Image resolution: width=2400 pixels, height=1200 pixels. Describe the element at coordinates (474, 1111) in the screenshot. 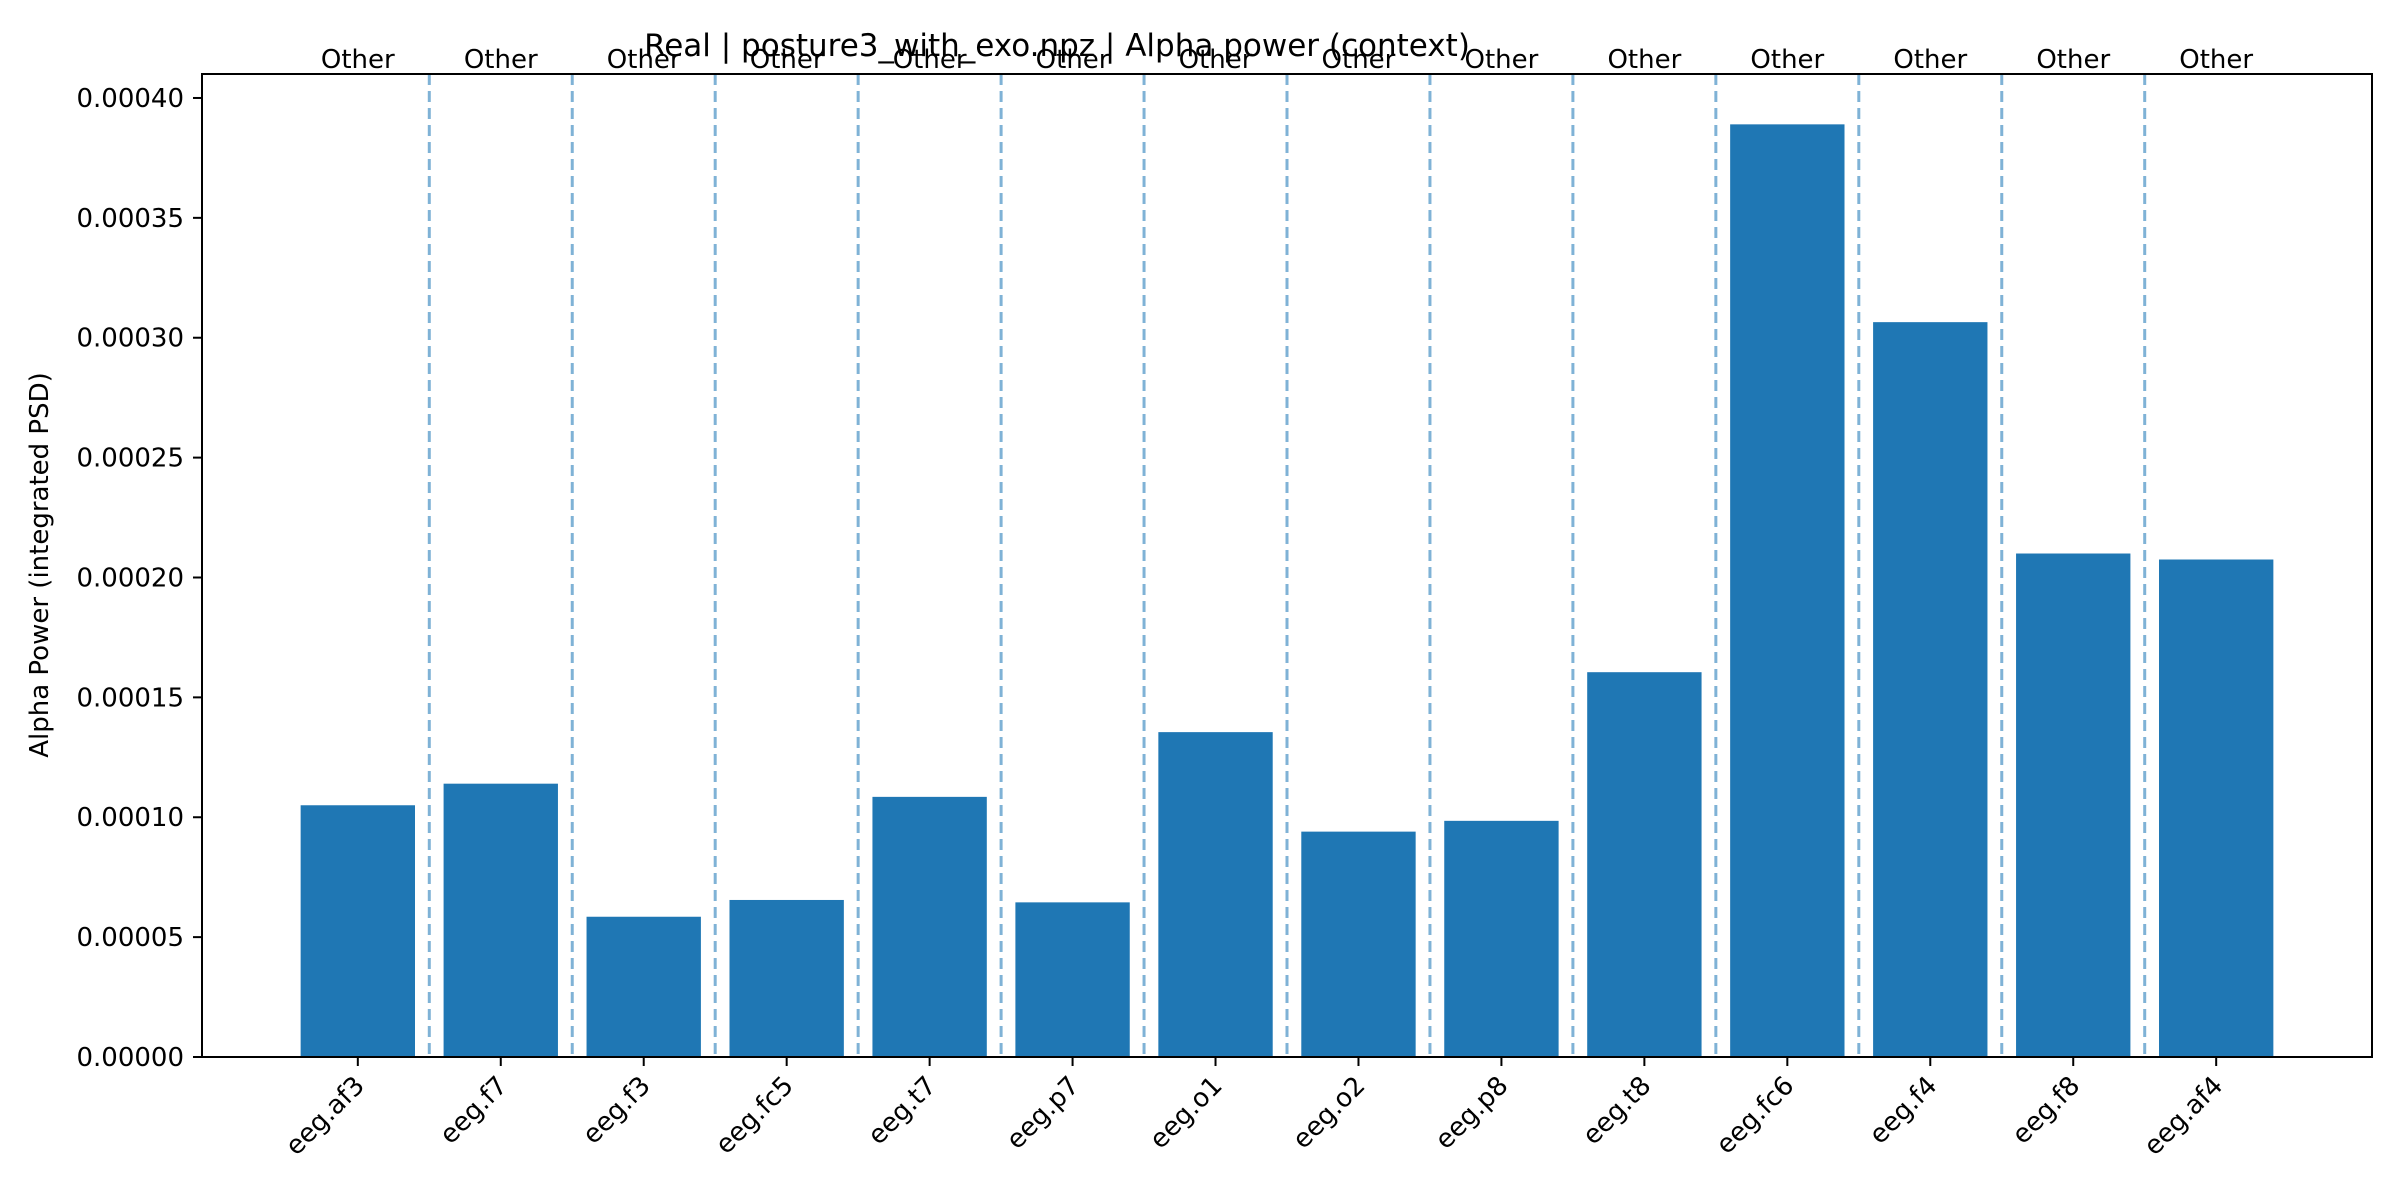

I see `x-tick-label: eeg.f7` at that location.